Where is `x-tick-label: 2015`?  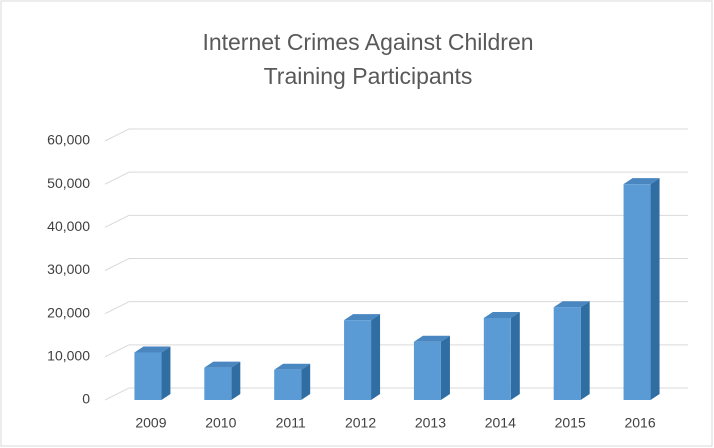 x-tick-label: 2015 is located at coordinates (570, 423).